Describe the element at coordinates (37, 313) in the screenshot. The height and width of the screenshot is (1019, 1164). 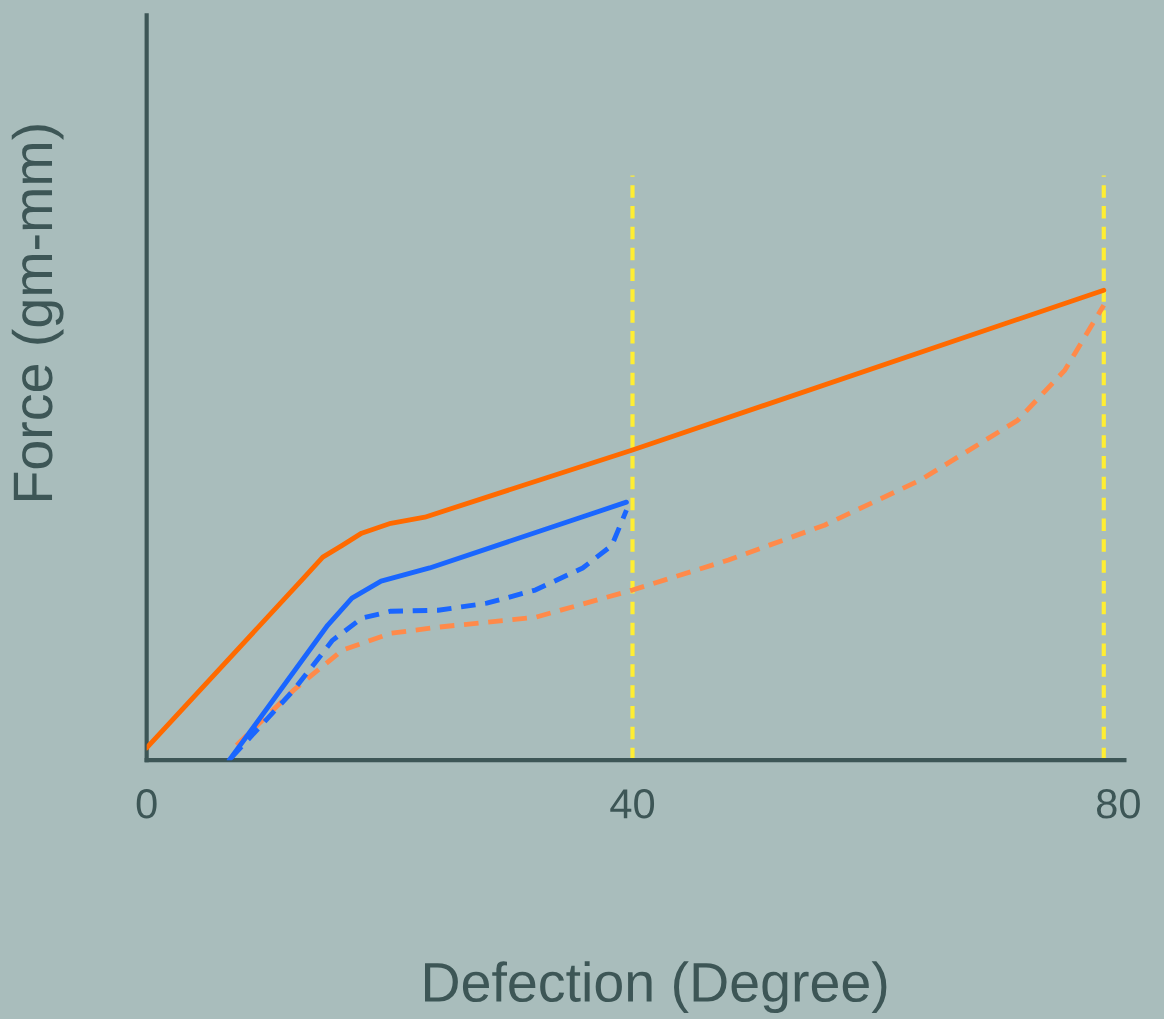
I see `y-axis-title: Force (gm-mm)` at that location.